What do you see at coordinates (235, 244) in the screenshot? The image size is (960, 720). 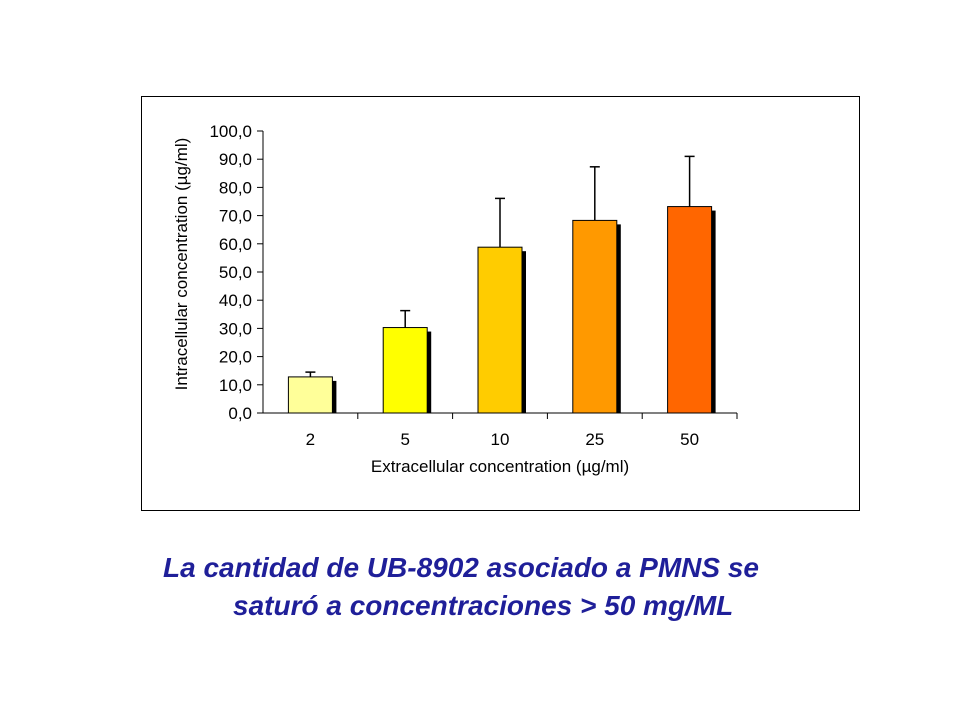 I see `y-tick-label: 60,0` at bounding box center [235, 244].